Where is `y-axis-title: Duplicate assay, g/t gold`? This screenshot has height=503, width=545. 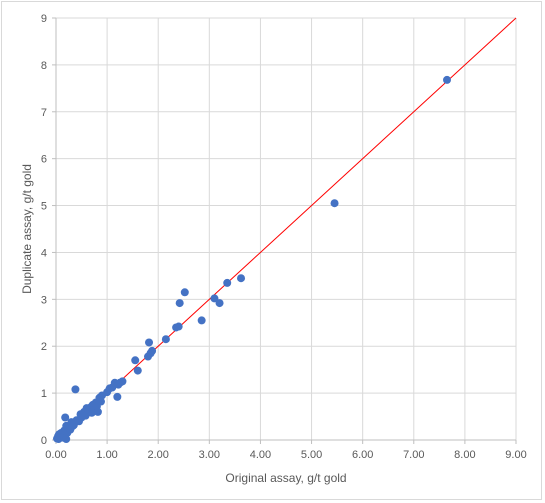
y-axis-title: Duplicate assay, g/t gold is located at coordinates (27, 229).